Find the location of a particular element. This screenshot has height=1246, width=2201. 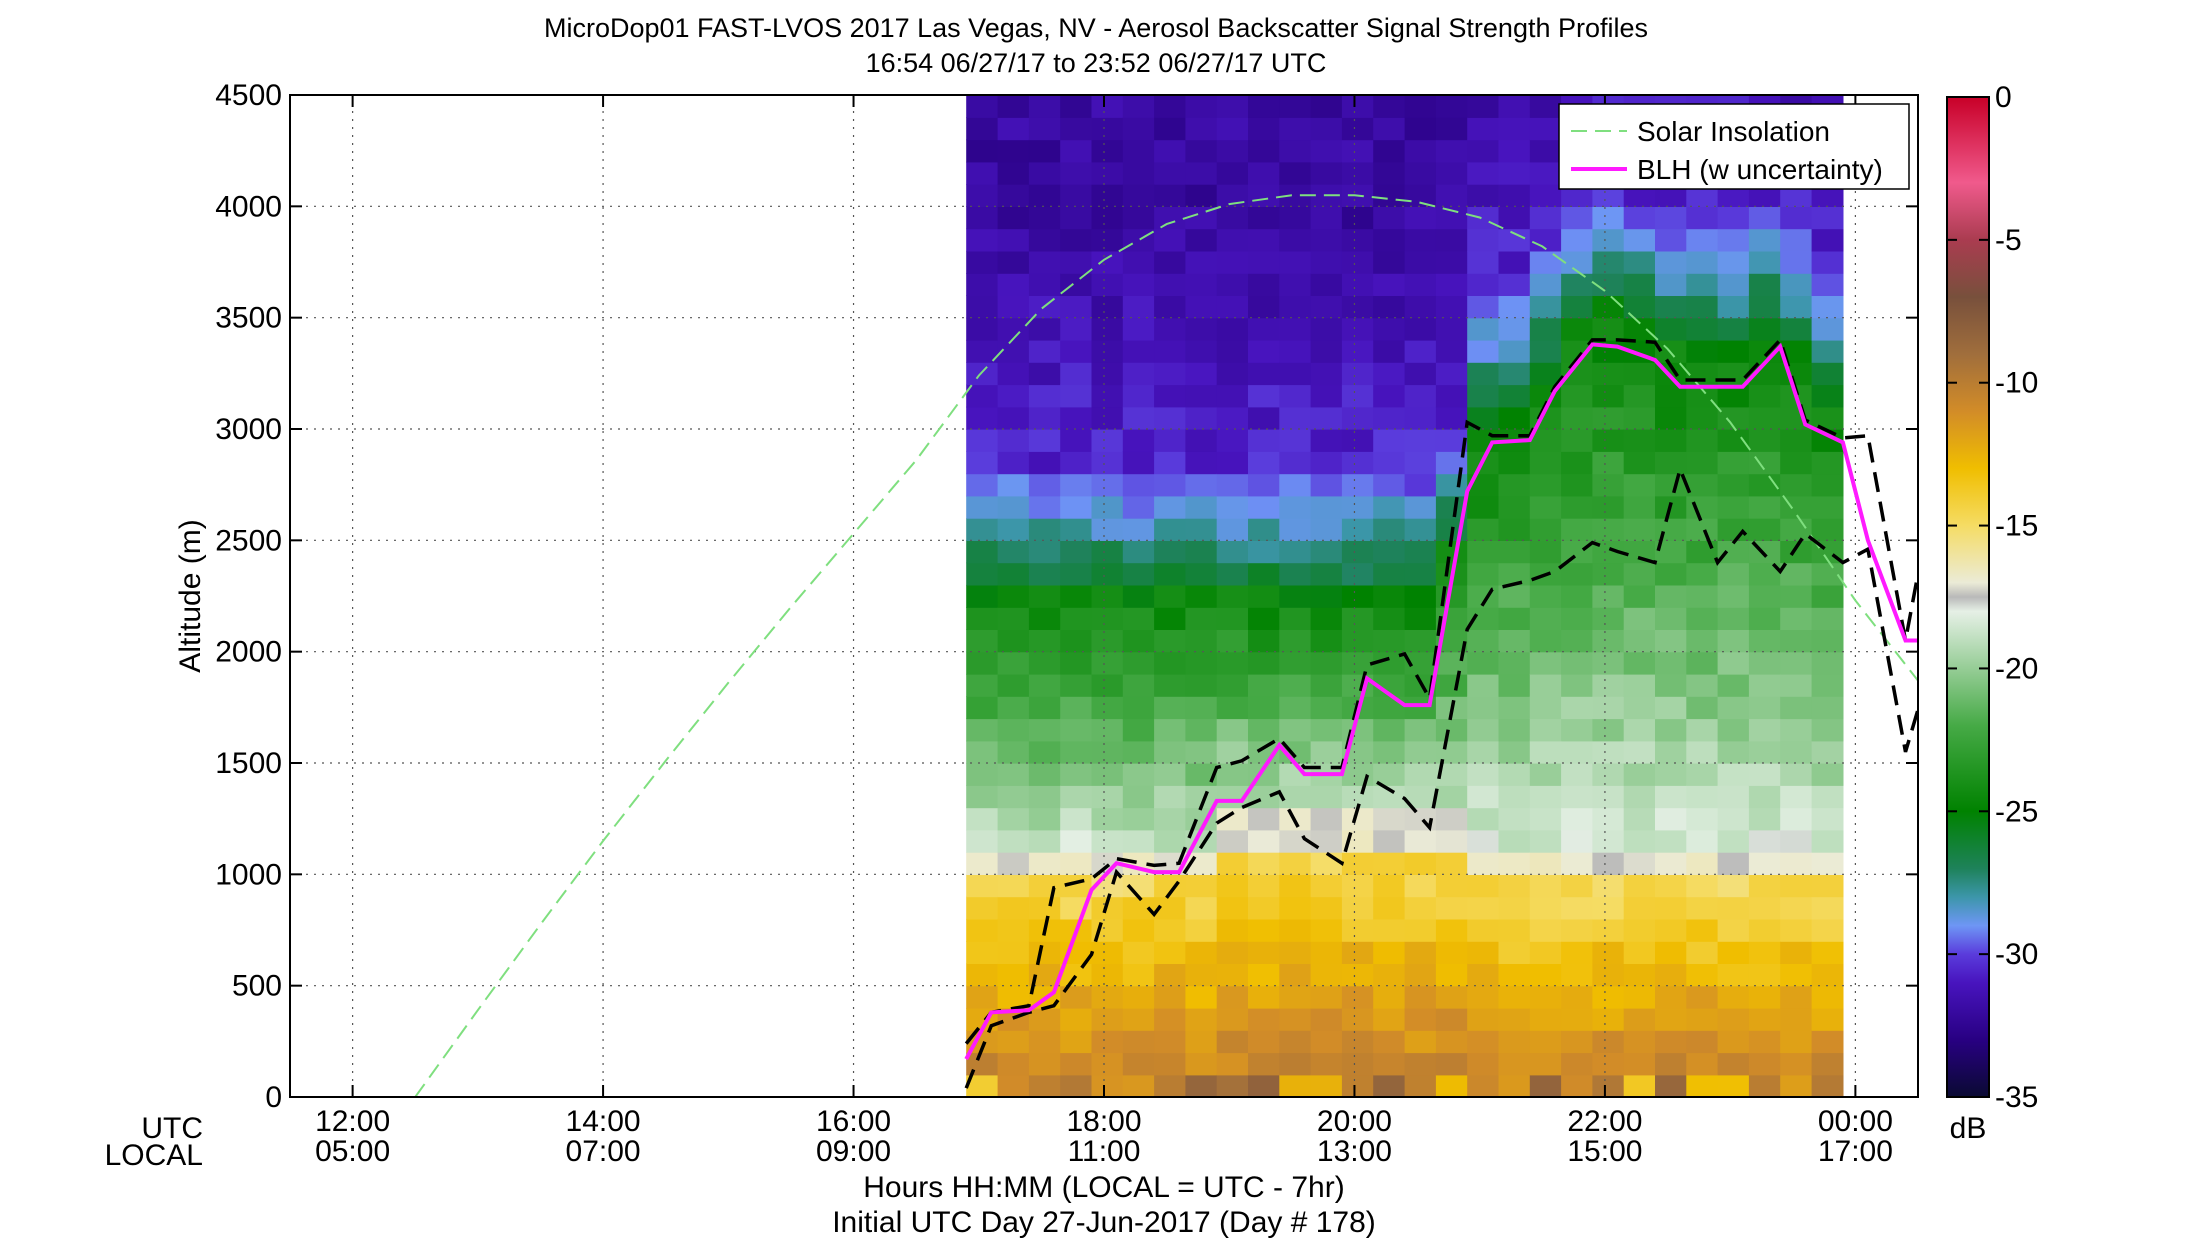

x-tick-label-local: 17:00 is located at coordinates (1855, 1151).